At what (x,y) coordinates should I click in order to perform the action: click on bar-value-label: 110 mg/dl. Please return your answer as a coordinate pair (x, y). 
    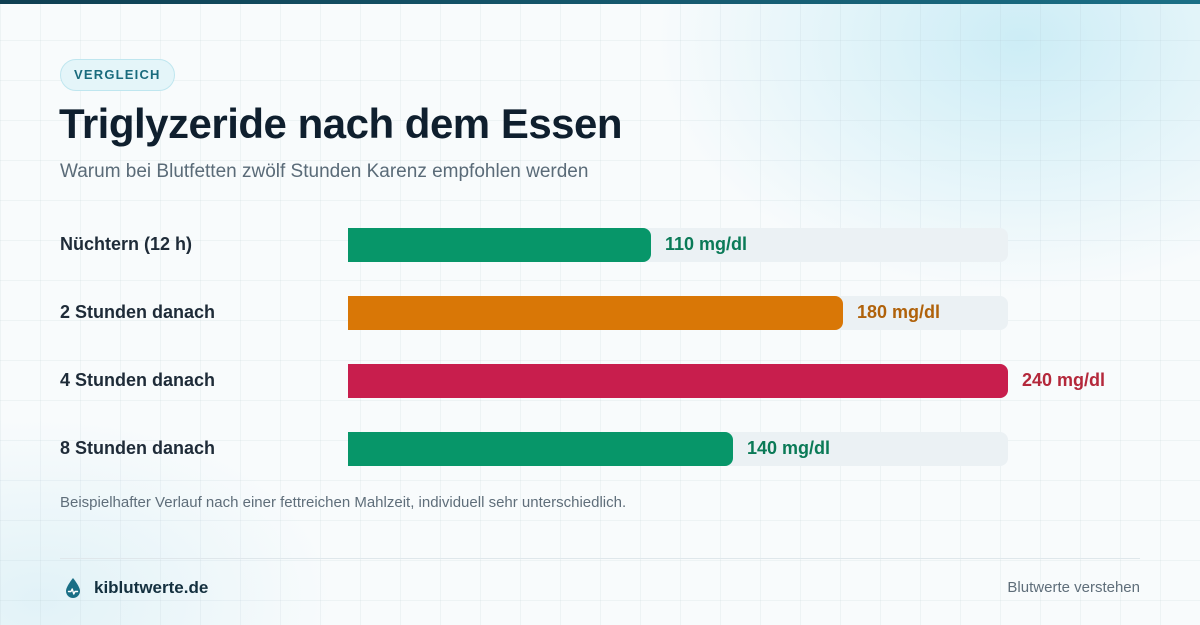
    Looking at the image, I should click on (706, 244).